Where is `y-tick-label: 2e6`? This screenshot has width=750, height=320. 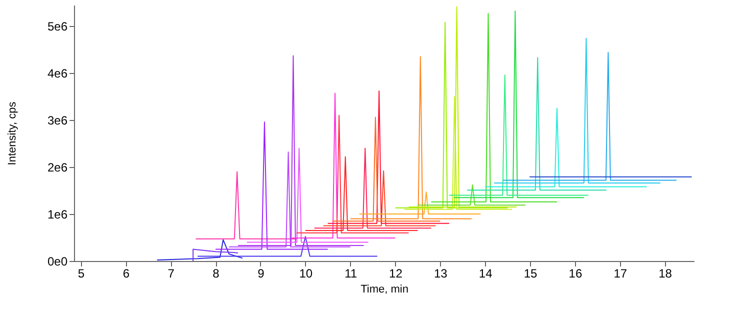 y-tick-label: 2e6 is located at coordinates (57, 167).